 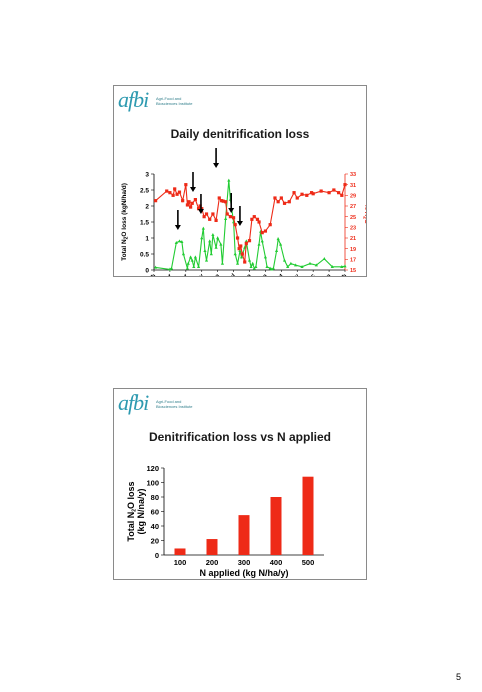 I want to click on x-tick-label: 300, so click(x=244, y=562).